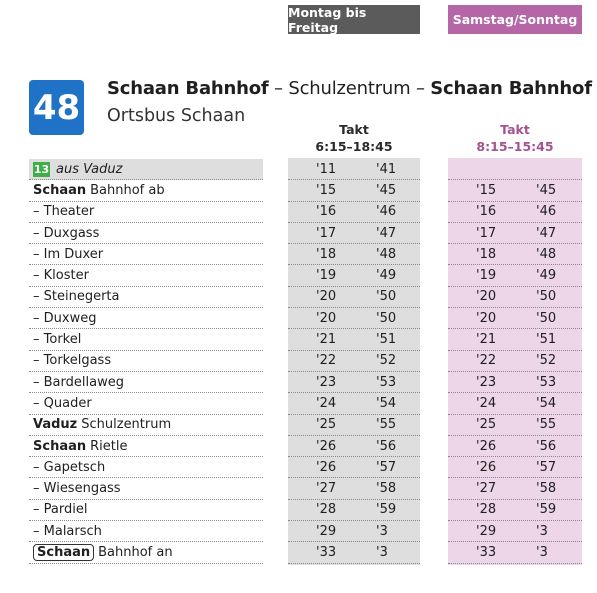 The height and width of the screenshot is (593, 597). Describe the element at coordinates (60, 510) in the screenshot. I see `stop-label: – Pardiel` at that location.